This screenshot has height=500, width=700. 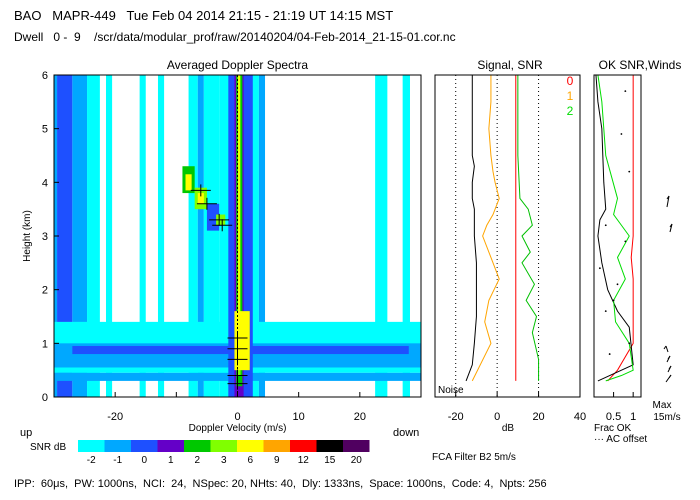 What do you see at coordinates (45, 344) in the screenshot?
I see `height-tick-label-1: 1` at bounding box center [45, 344].